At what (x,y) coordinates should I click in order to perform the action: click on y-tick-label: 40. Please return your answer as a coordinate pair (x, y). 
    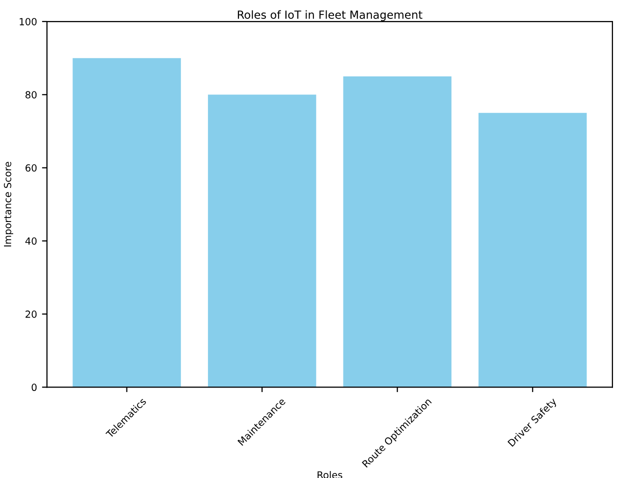
    Looking at the image, I should click on (31, 241).